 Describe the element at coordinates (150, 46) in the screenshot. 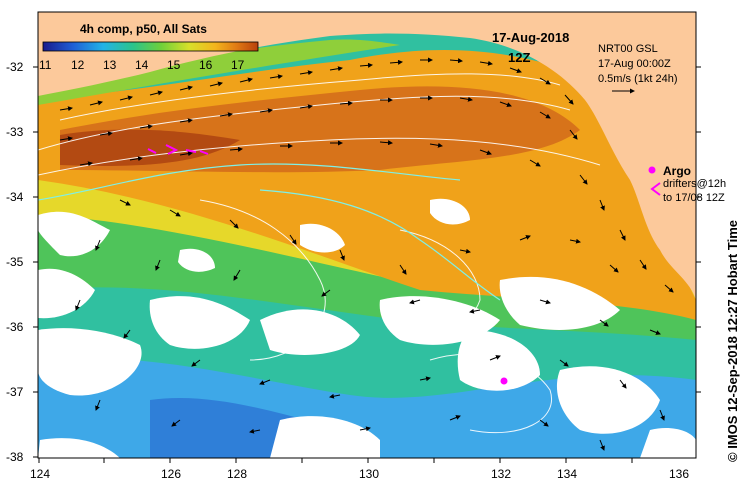

I see `colorbar` at that location.